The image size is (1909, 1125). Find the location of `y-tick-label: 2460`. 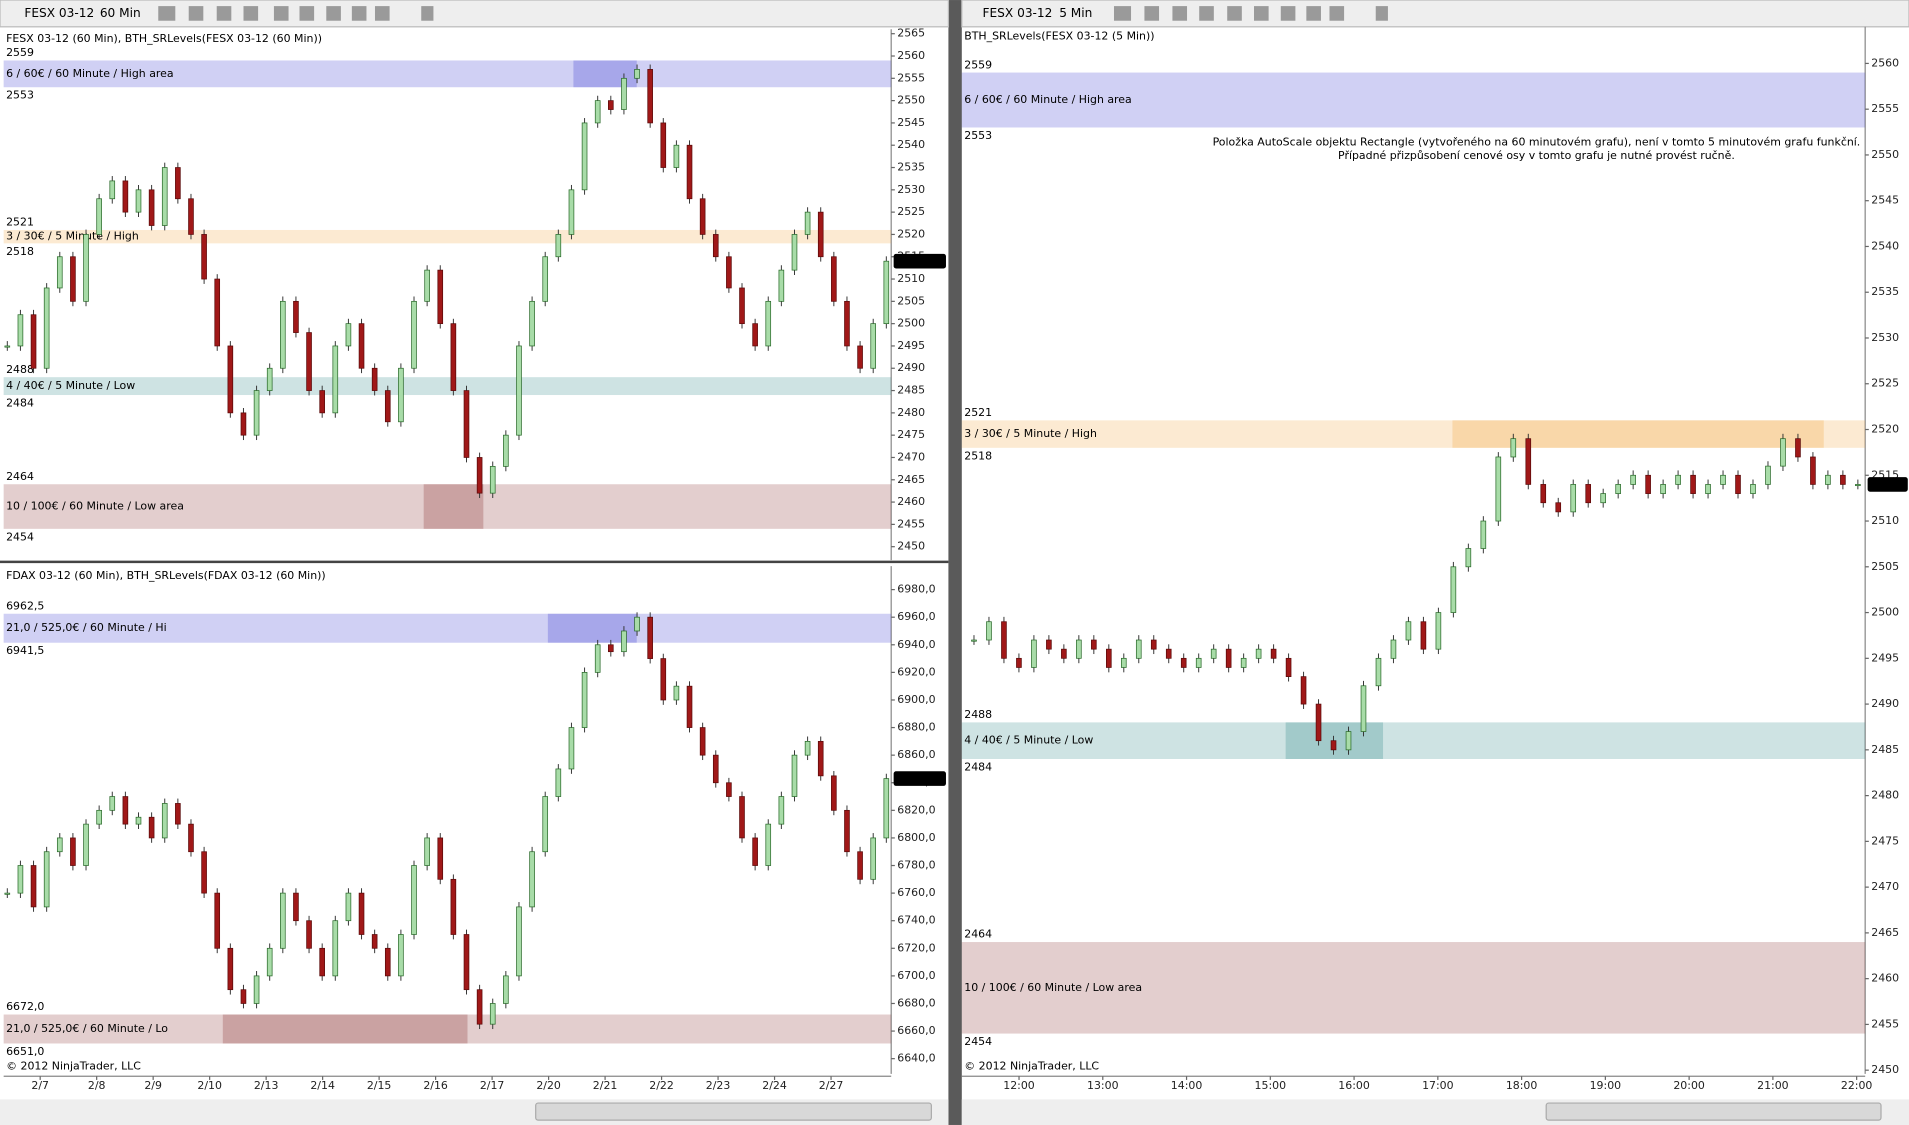

y-tick-label: 2460 is located at coordinates (1885, 978).